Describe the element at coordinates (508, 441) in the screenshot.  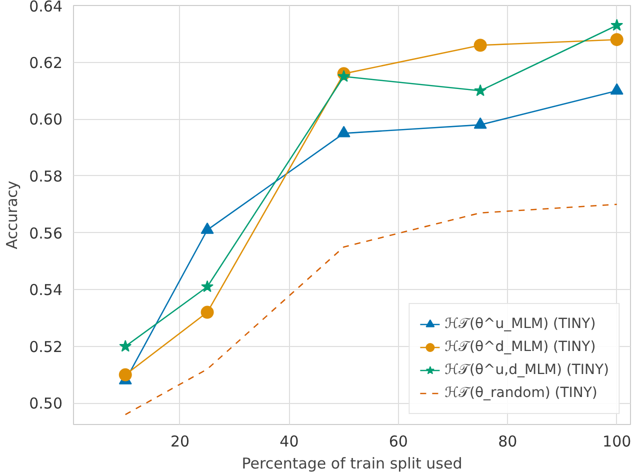
I see `x-tick-label: 80` at that location.